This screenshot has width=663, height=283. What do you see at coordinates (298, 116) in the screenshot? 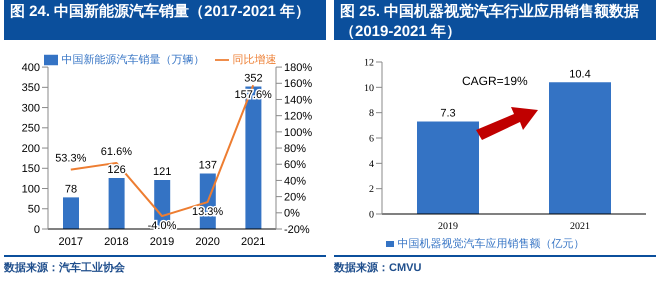
I see `y2-tick-label: 120%` at bounding box center [298, 116].